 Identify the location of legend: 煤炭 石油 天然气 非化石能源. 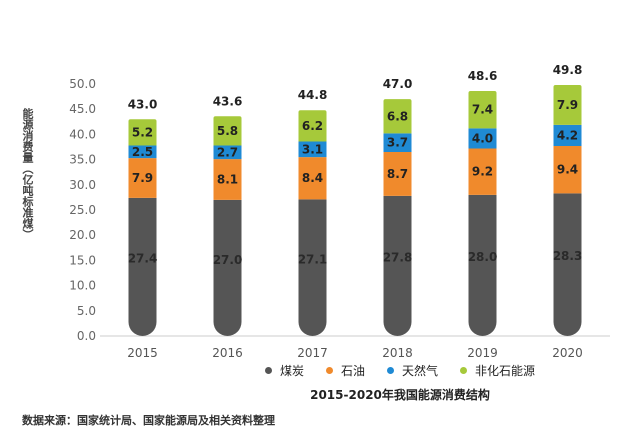
(320, 370).